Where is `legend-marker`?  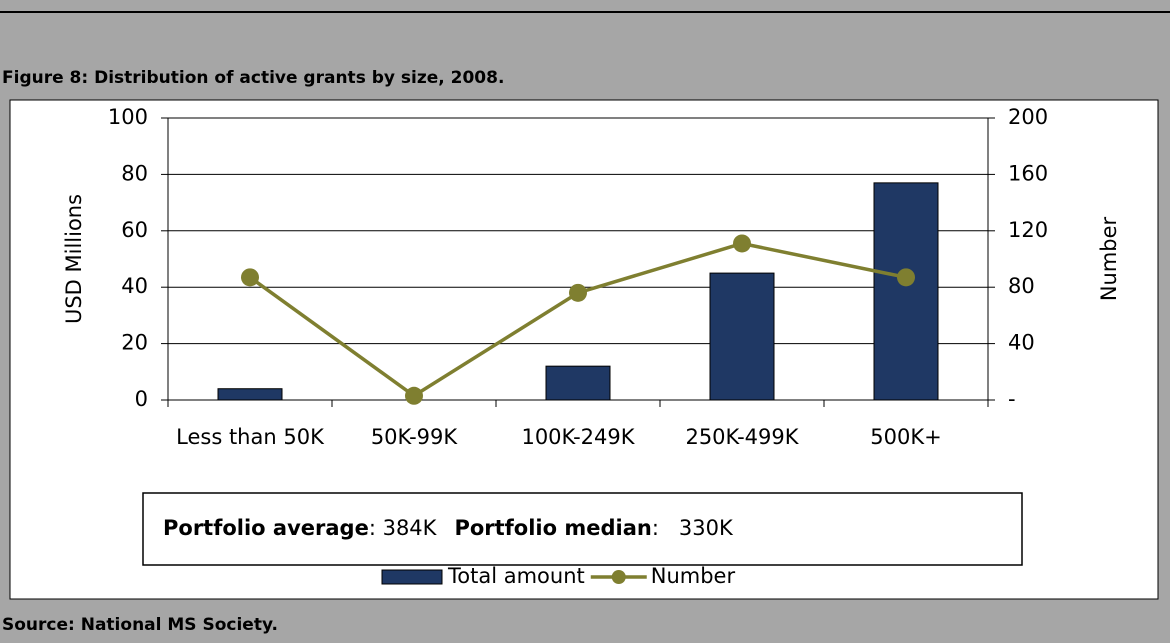 legend-marker is located at coordinates (618, 577).